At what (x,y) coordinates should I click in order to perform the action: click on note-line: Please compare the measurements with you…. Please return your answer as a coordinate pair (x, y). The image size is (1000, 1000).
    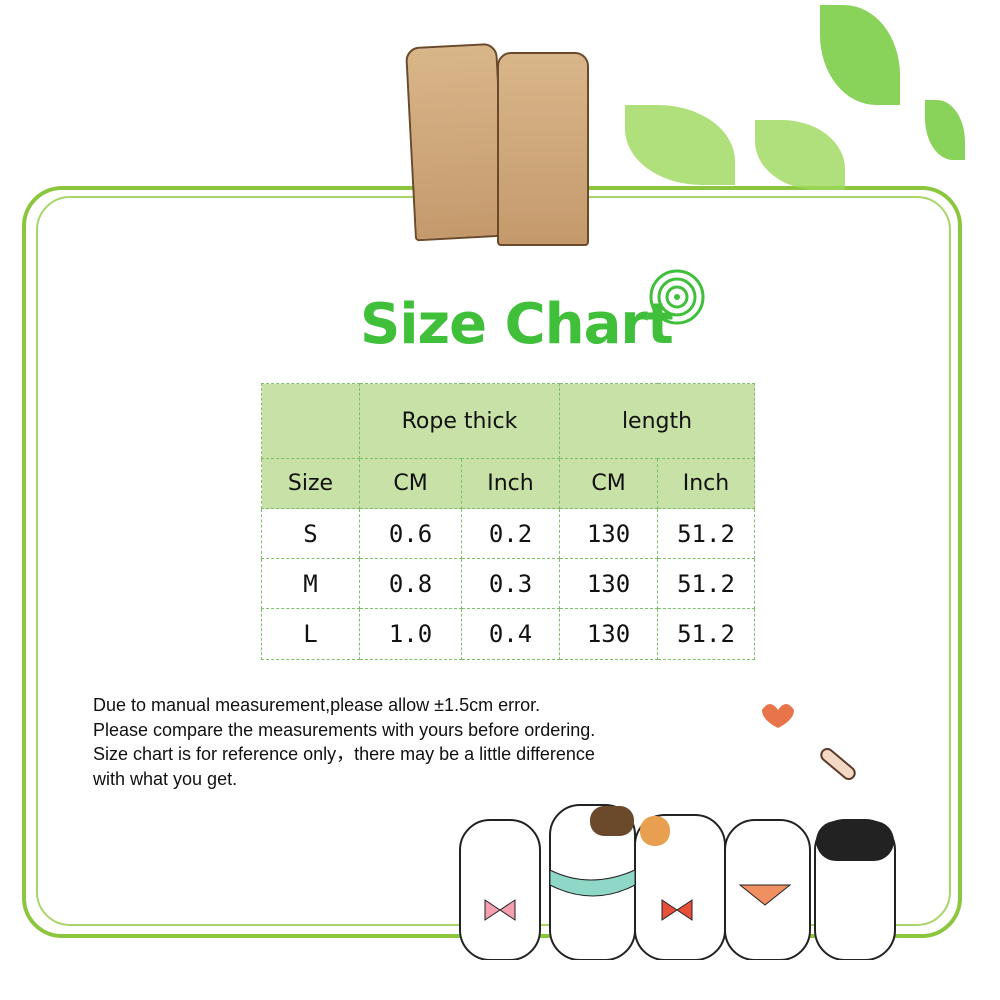
    Looking at the image, I should click on (344, 729).